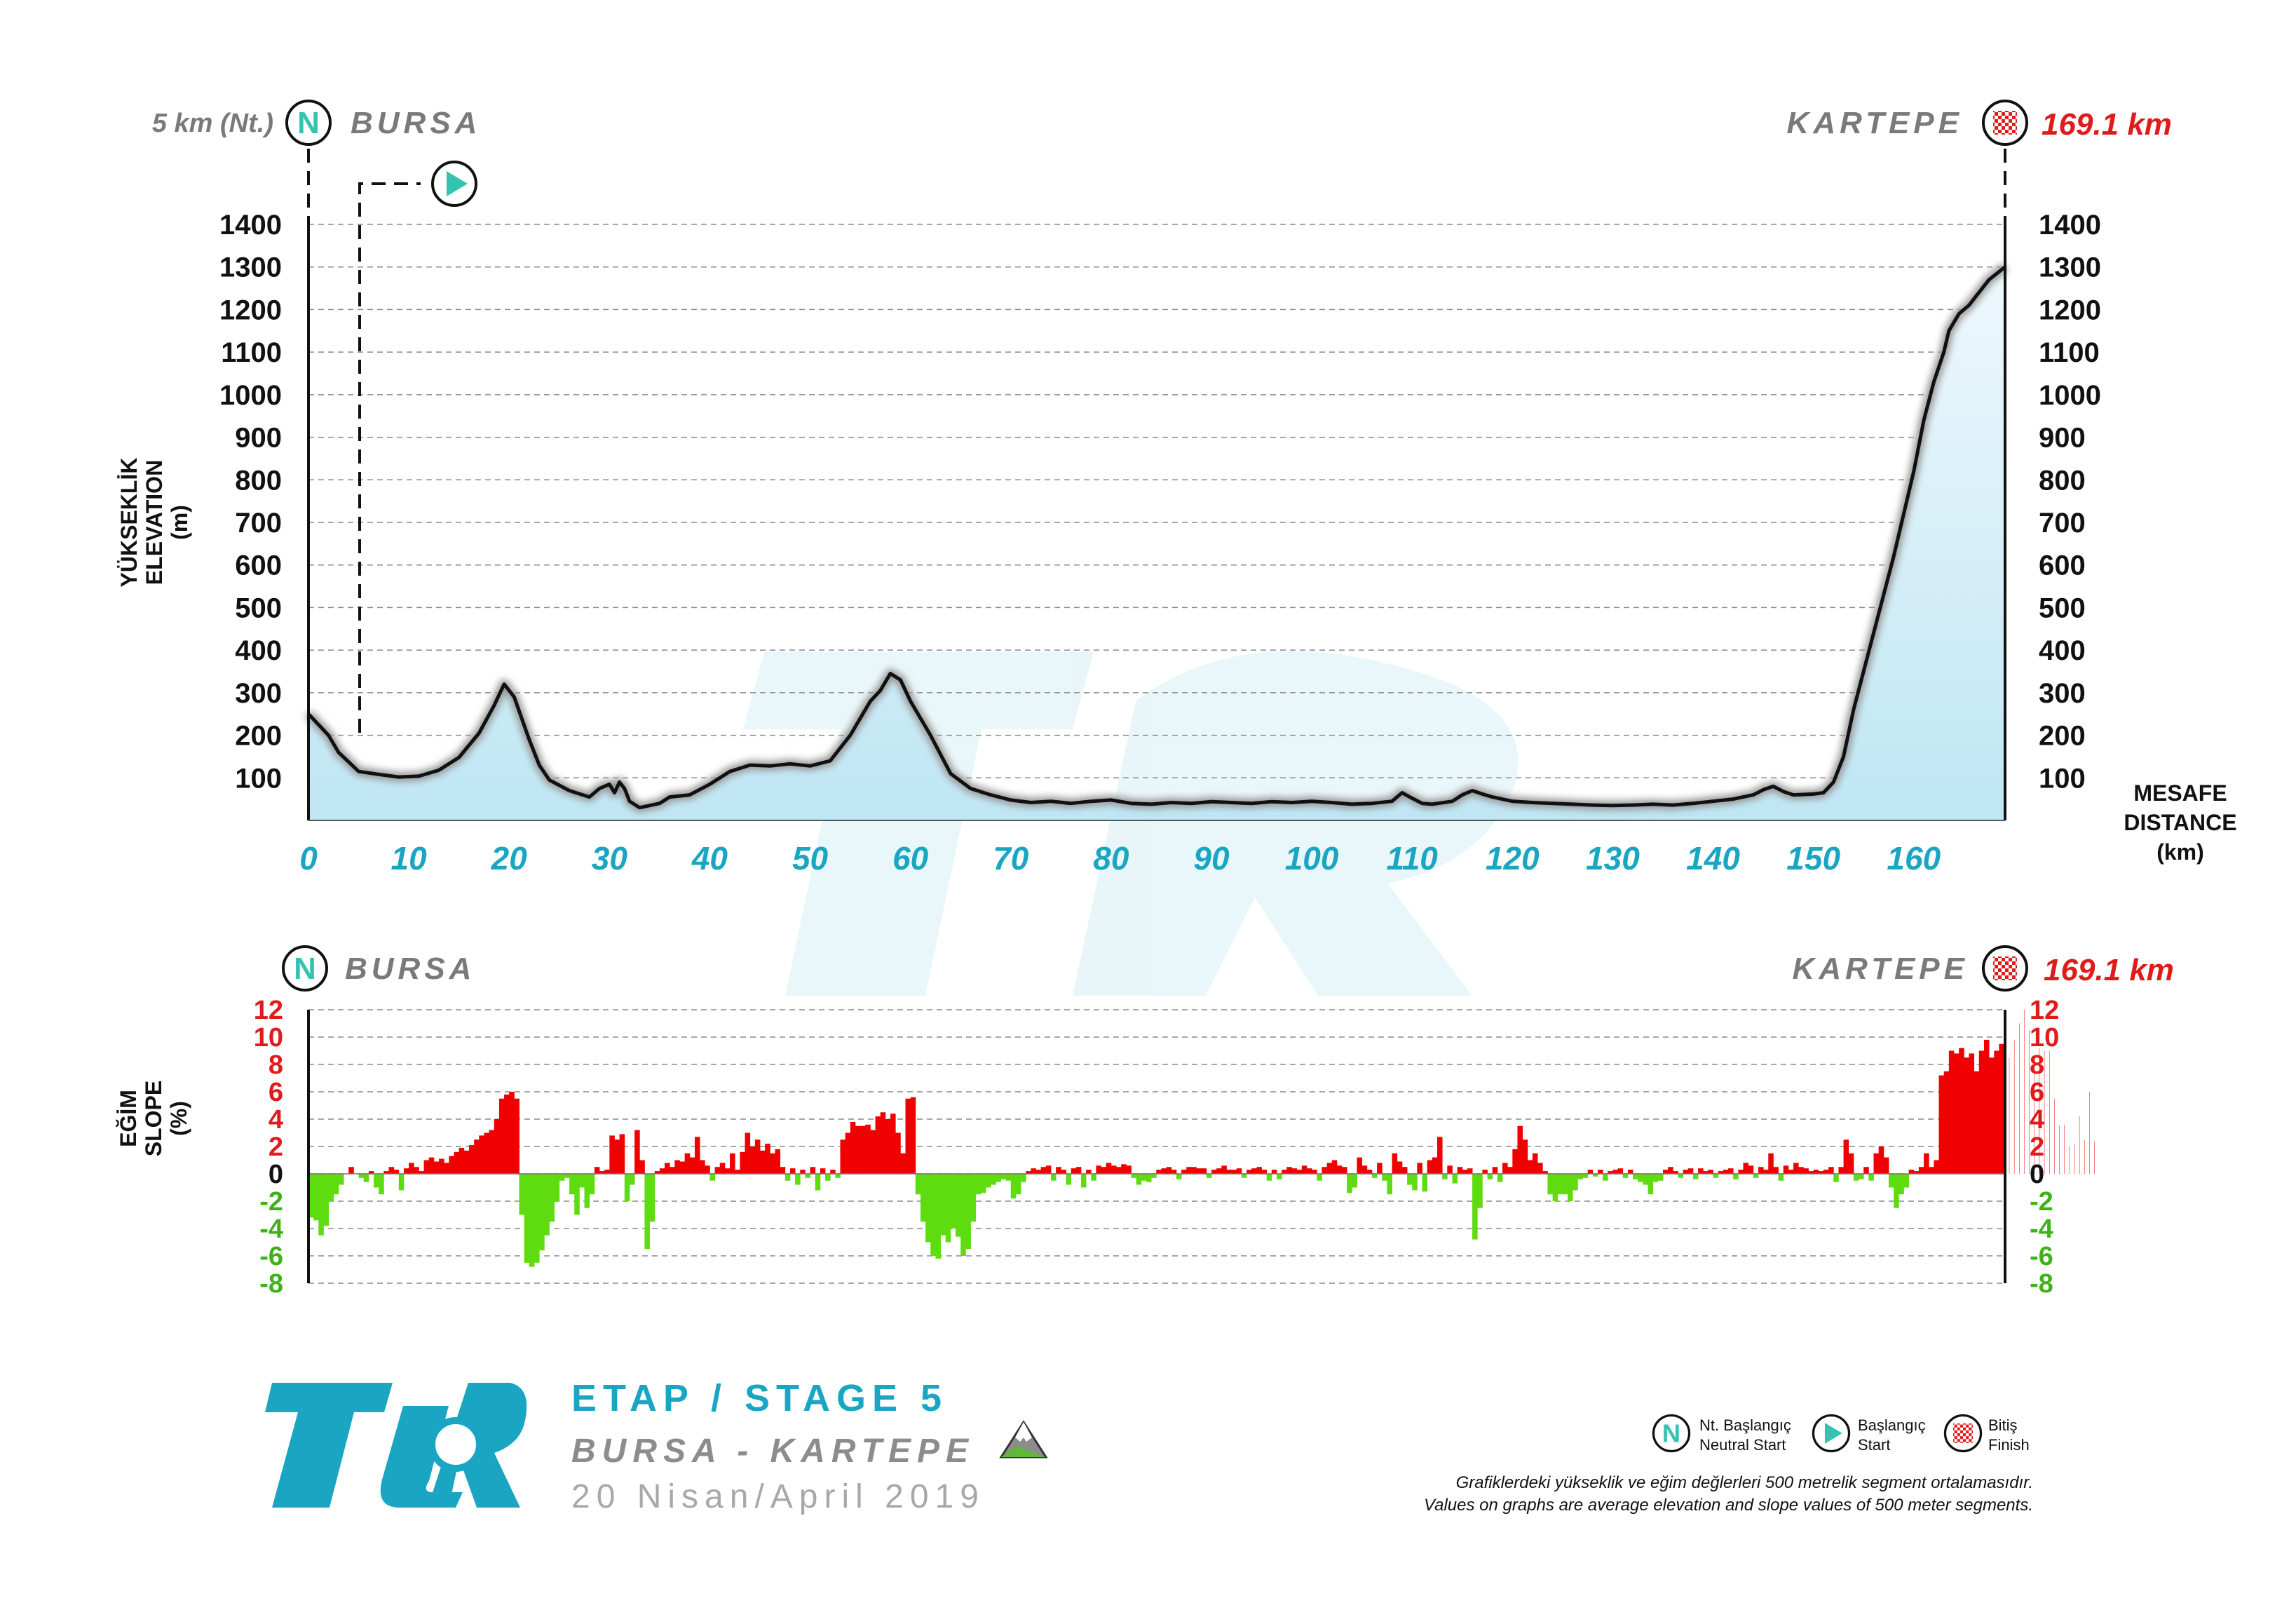 The width and height of the screenshot is (2296, 1624). I want to click on elevation-y-tick-label: 500, so click(258, 608).